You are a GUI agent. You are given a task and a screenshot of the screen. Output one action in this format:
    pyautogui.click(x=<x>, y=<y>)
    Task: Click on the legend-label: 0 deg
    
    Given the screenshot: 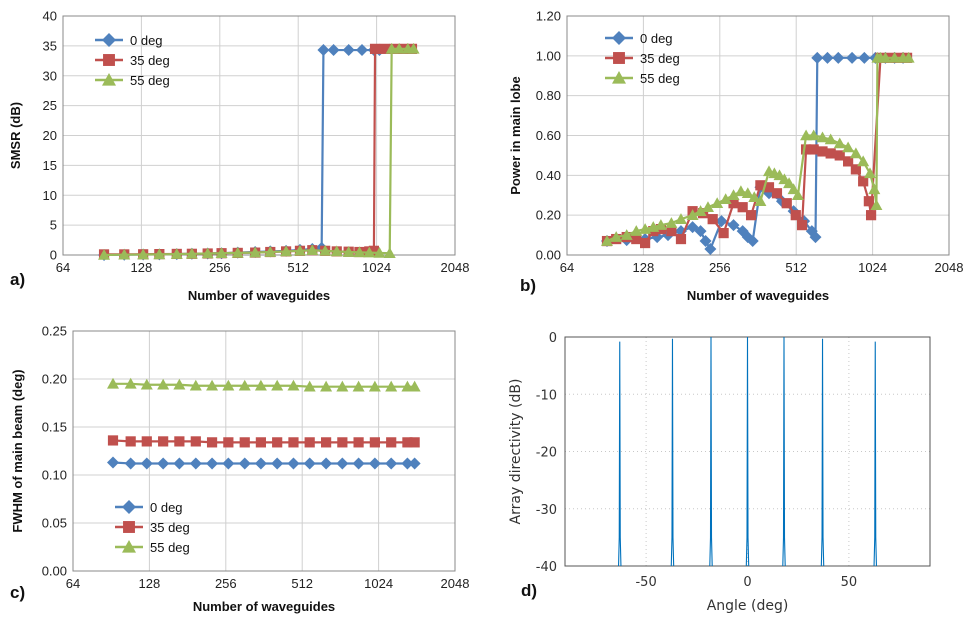 What is the action you would take?
    pyautogui.click(x=146, y=40)
    